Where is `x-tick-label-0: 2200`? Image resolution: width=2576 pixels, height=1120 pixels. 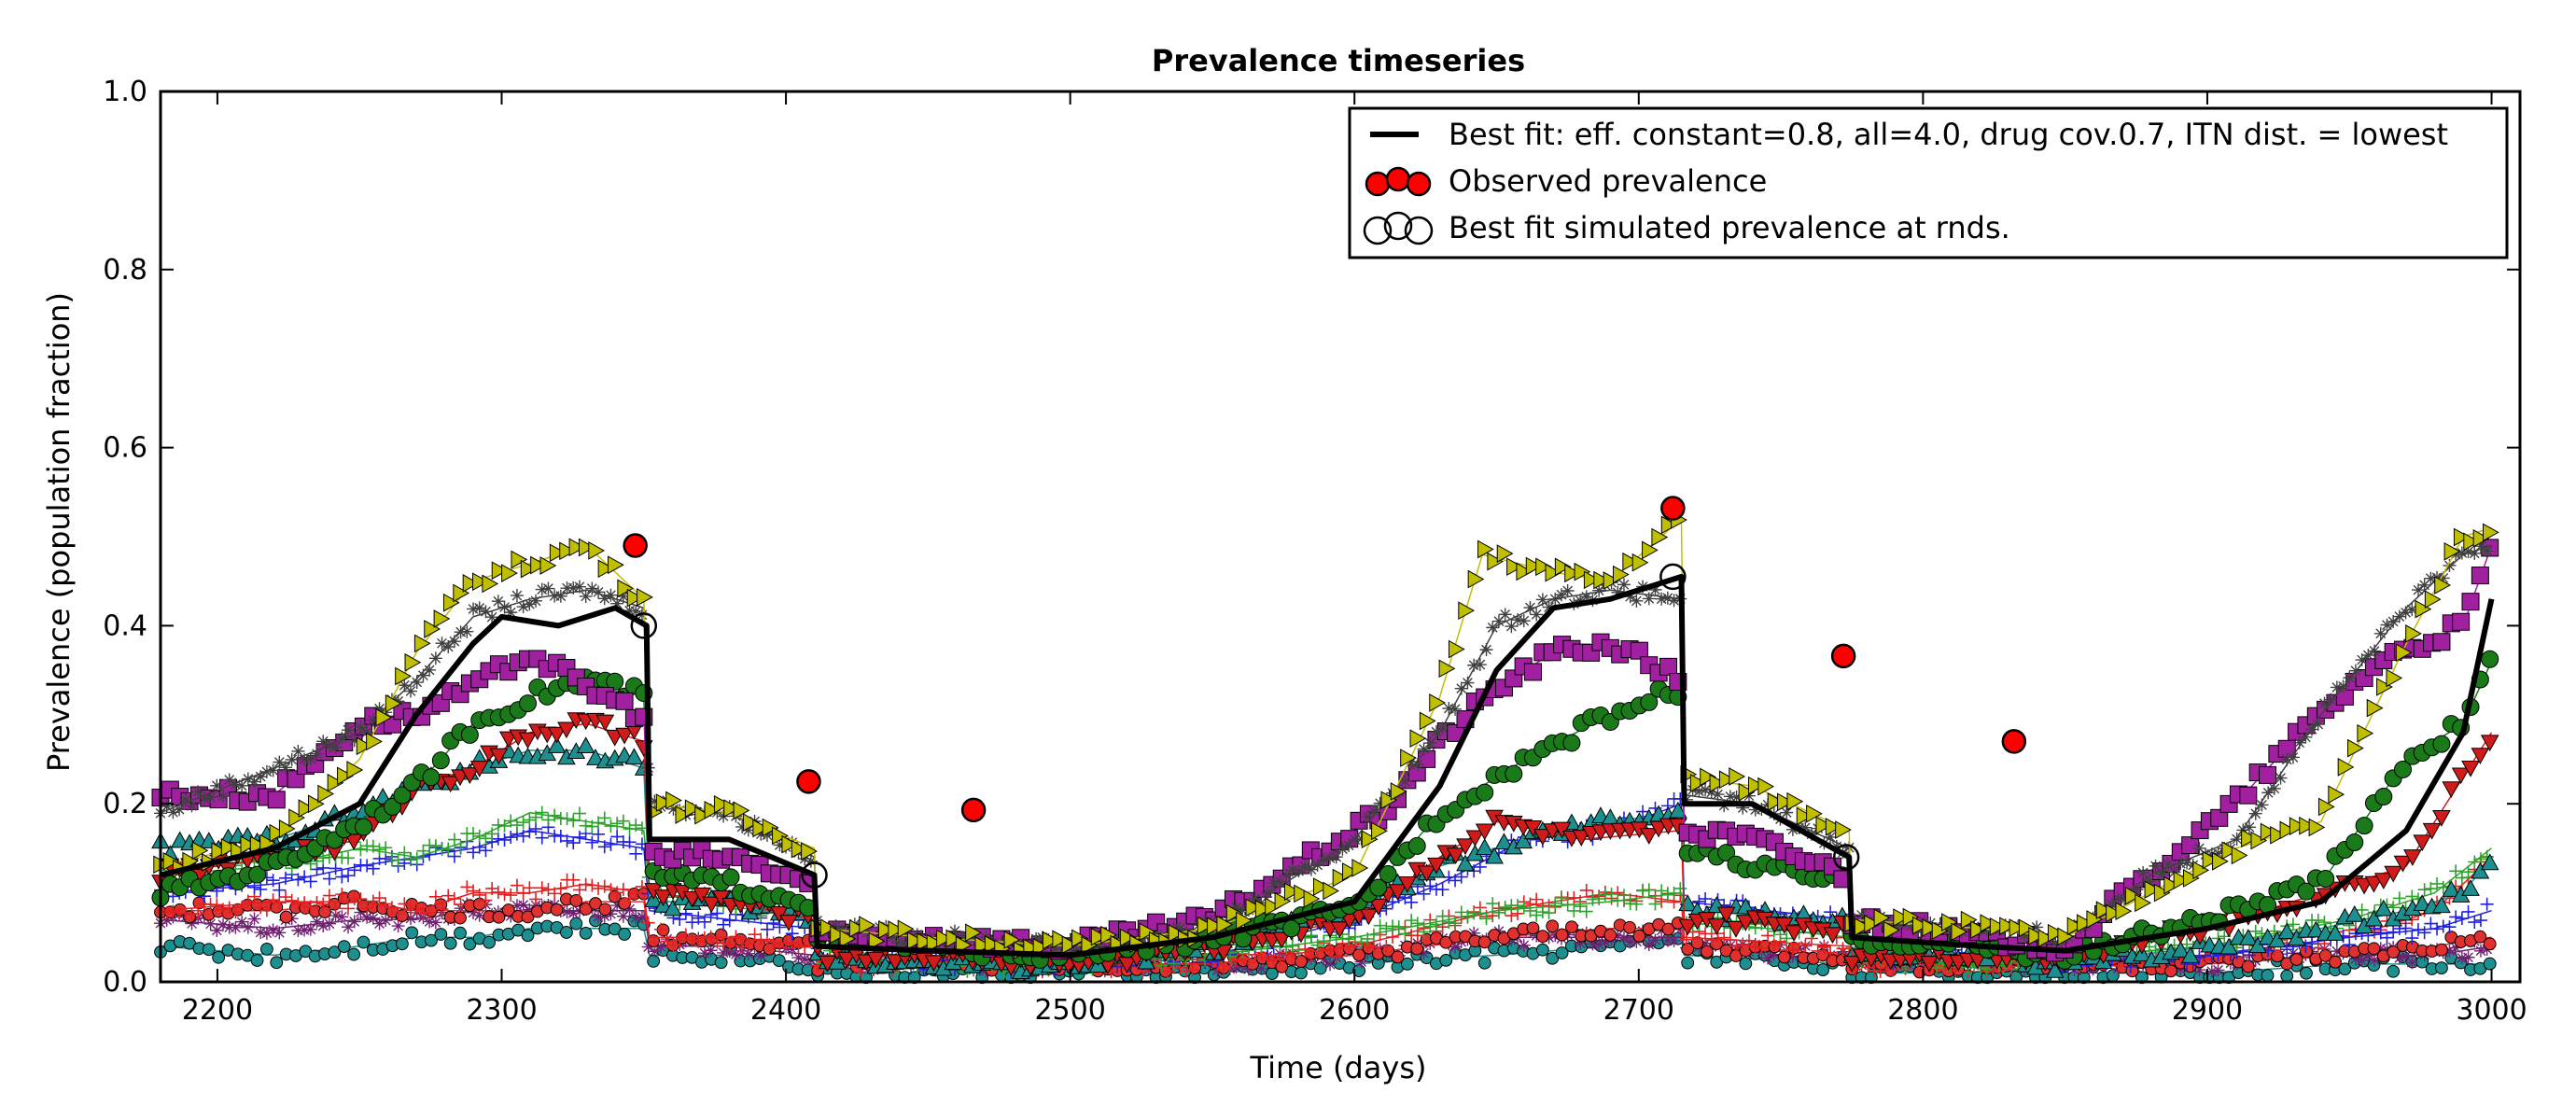
x-tick-label-0: 2200 is located at coordinates (217, 1010).